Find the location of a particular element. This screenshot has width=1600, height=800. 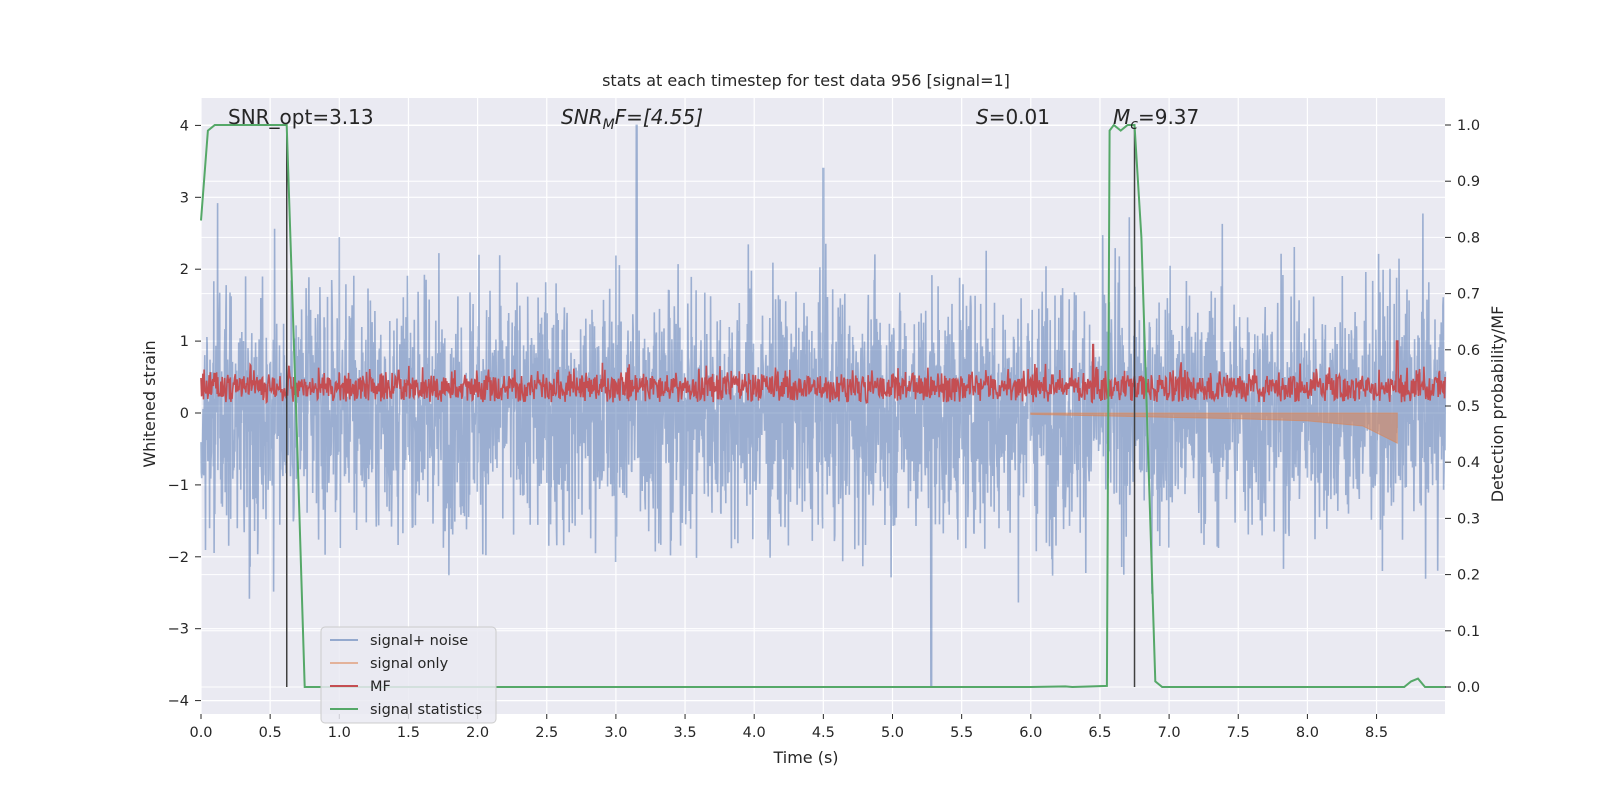

signal-only-series is located at coordinates (1214, 428).